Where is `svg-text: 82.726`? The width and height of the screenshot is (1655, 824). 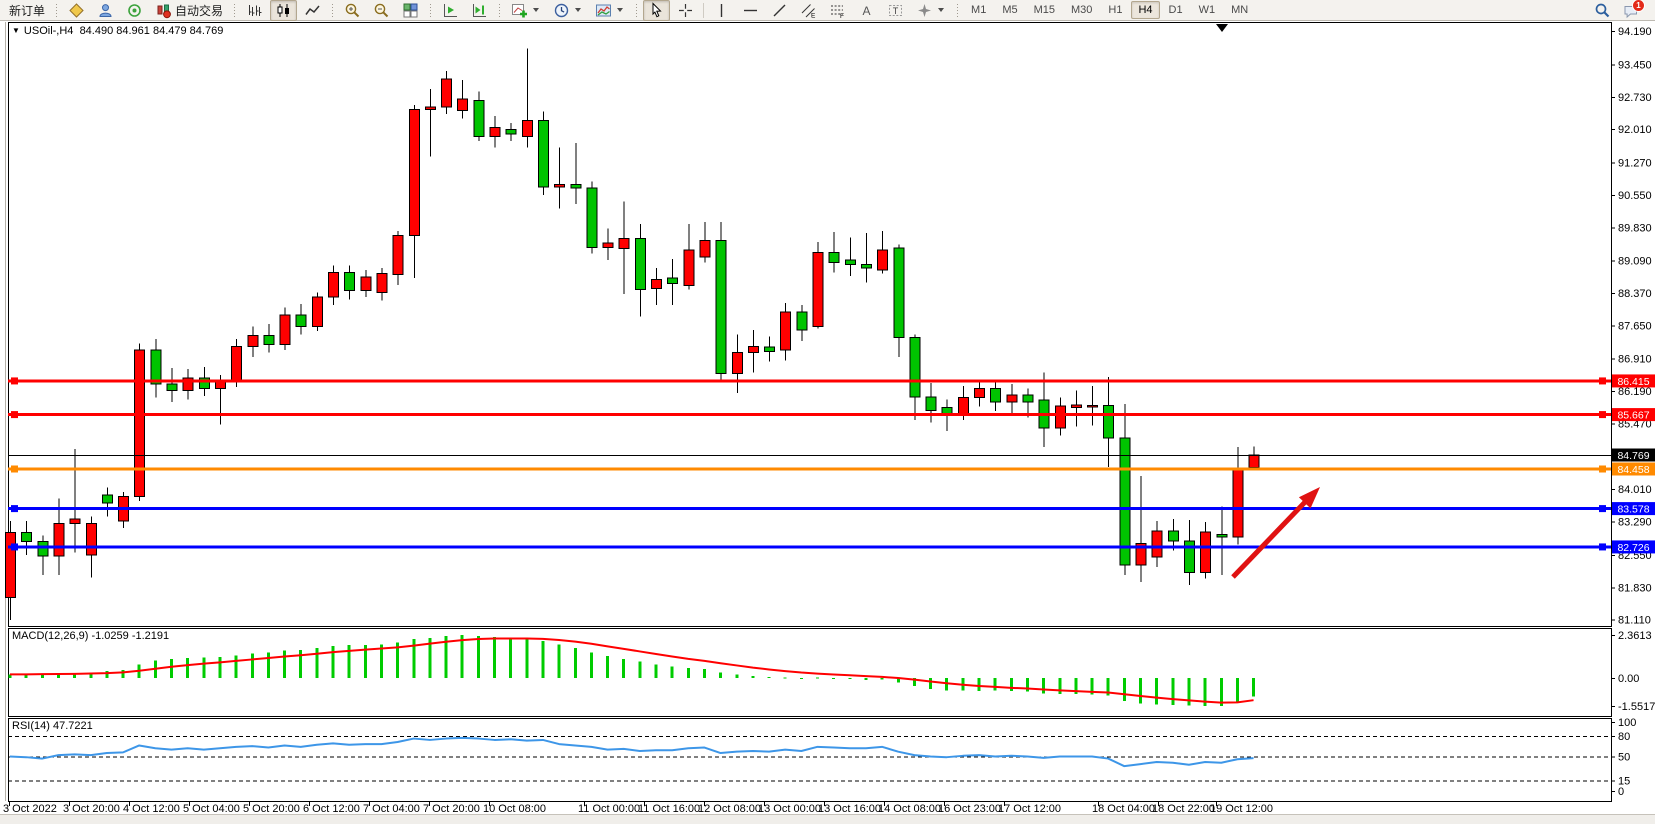
svg-text: 82.726 is located at coordinates (1633, 548).